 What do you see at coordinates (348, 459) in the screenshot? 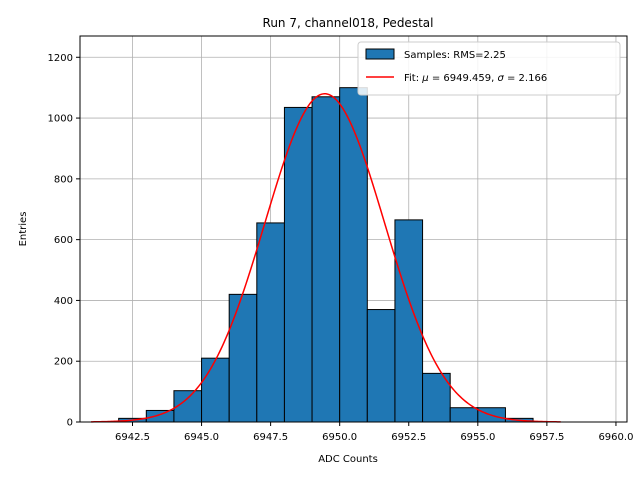
I see `x-axis-label: ADC Counts` at bounding box center [348, 459].